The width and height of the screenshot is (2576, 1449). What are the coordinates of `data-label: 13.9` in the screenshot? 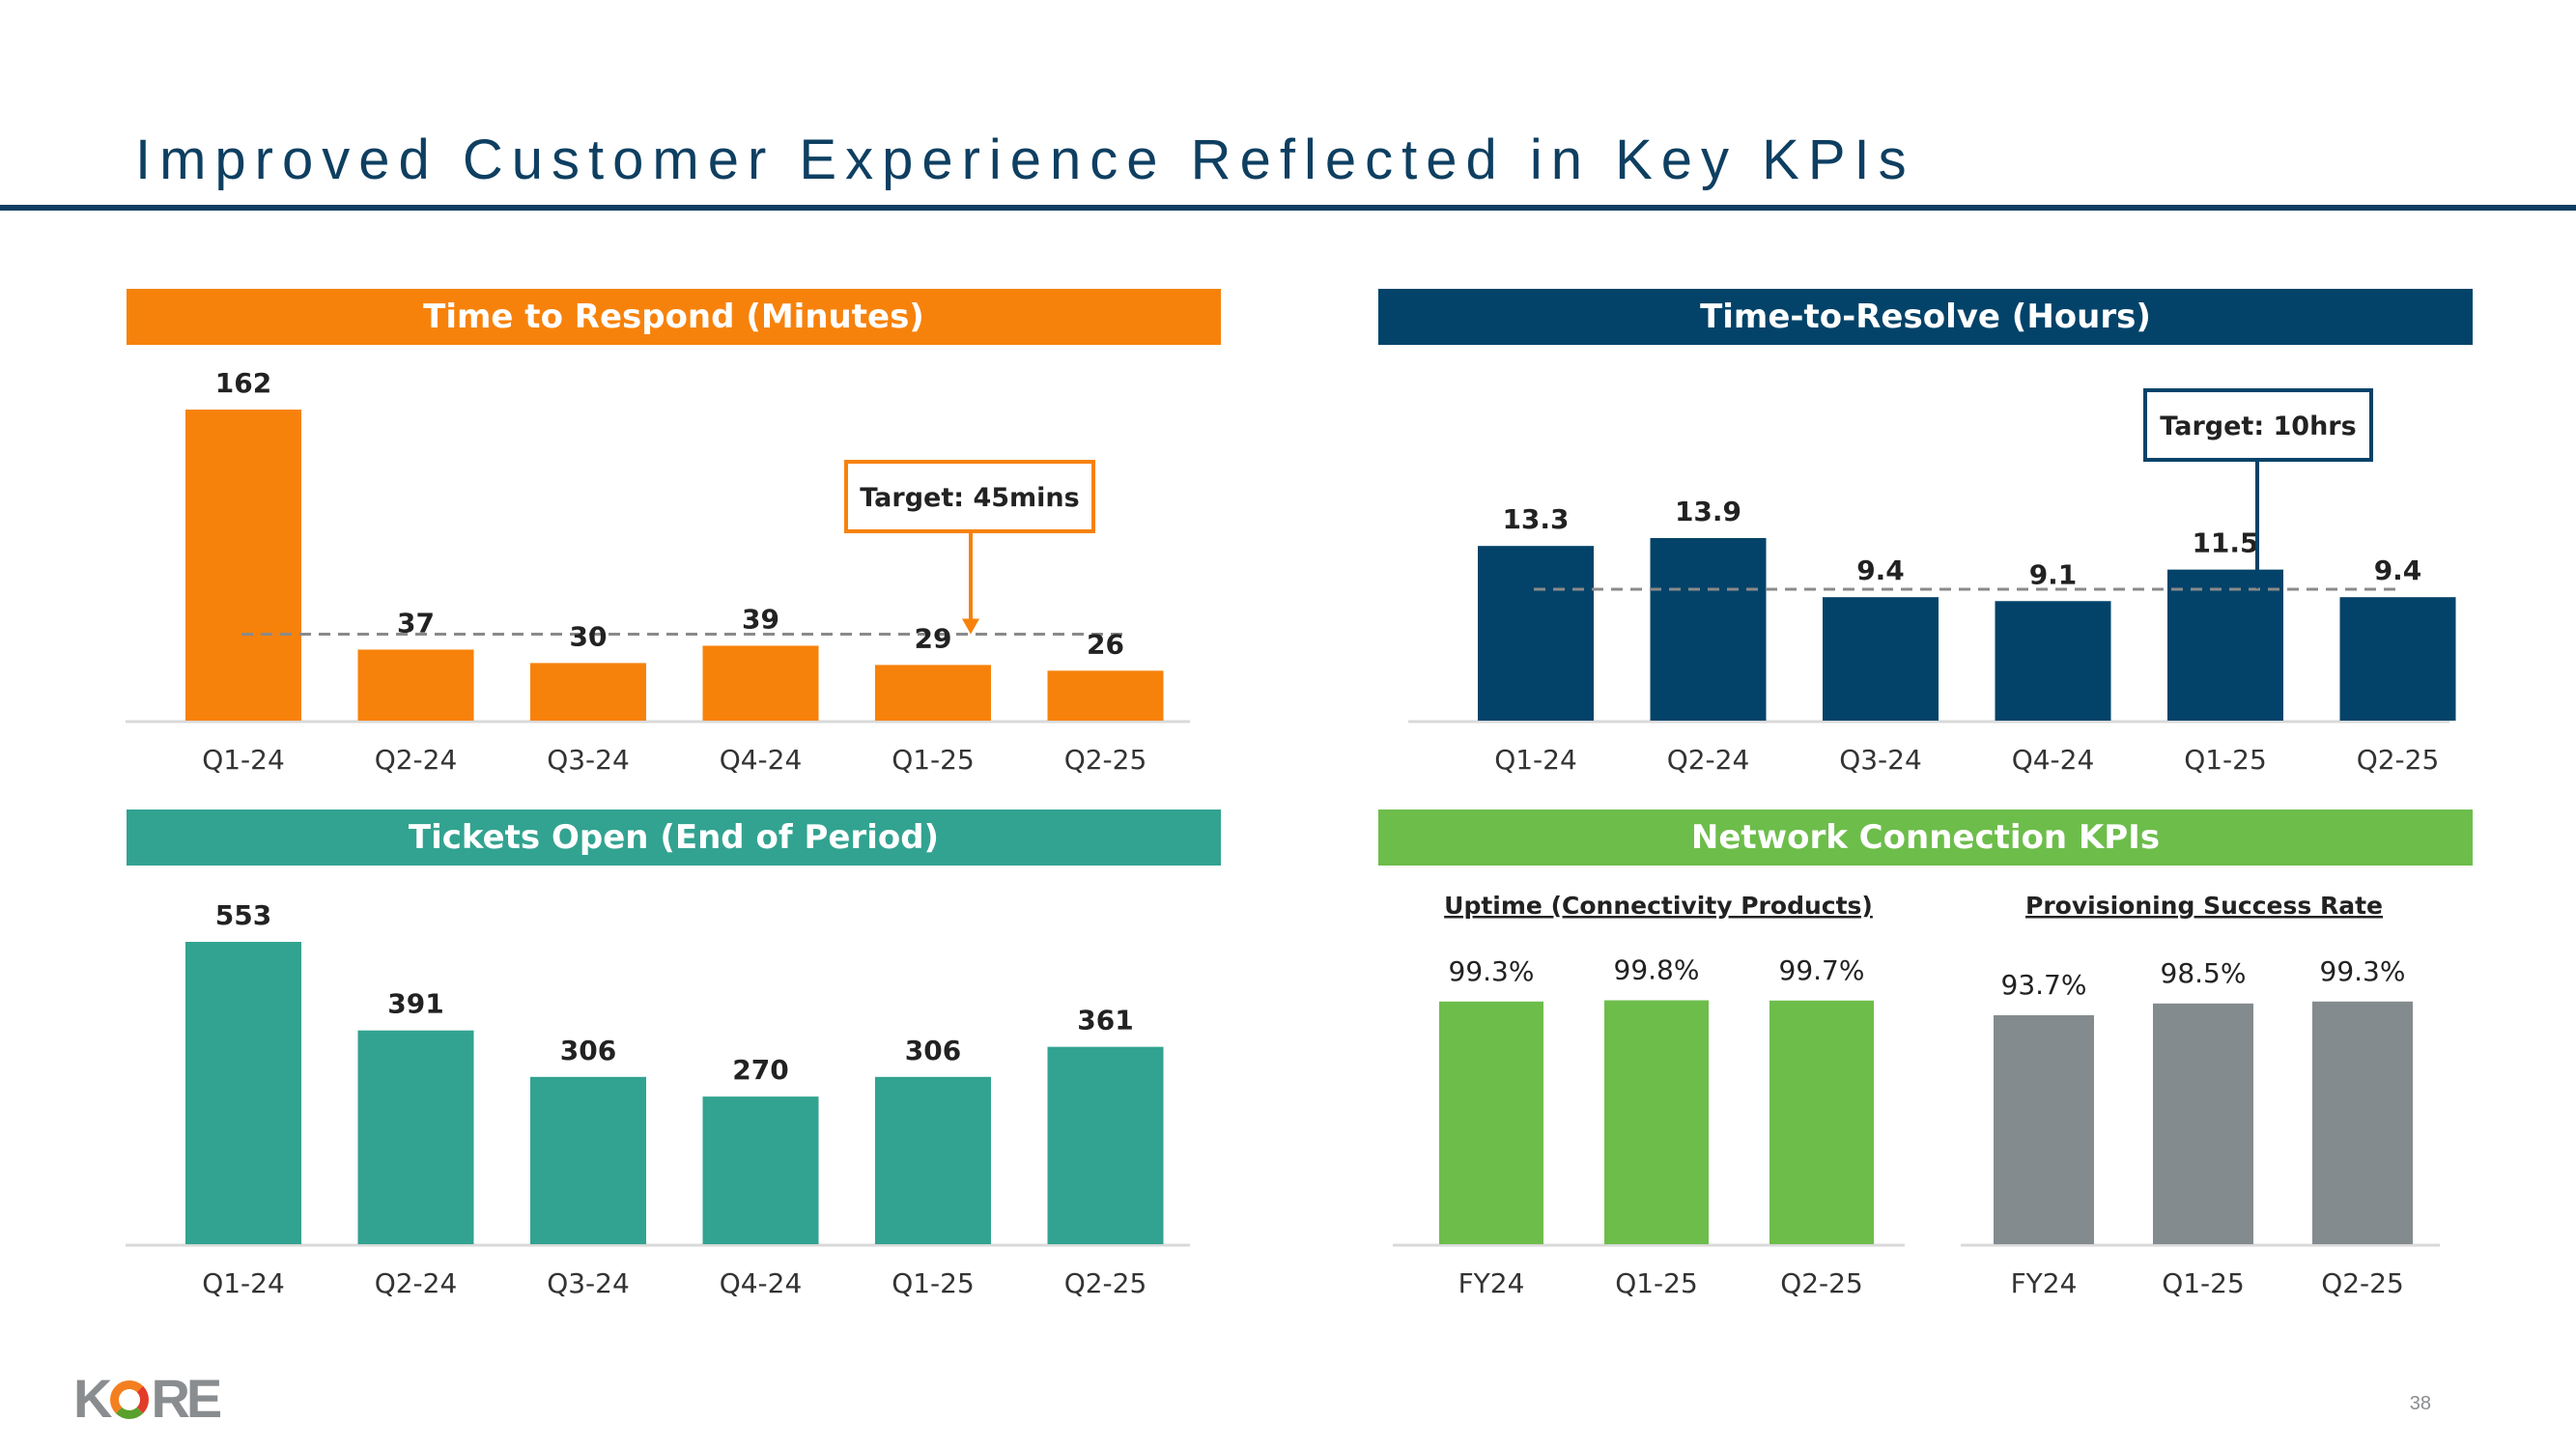 It's located at (1708, 511).